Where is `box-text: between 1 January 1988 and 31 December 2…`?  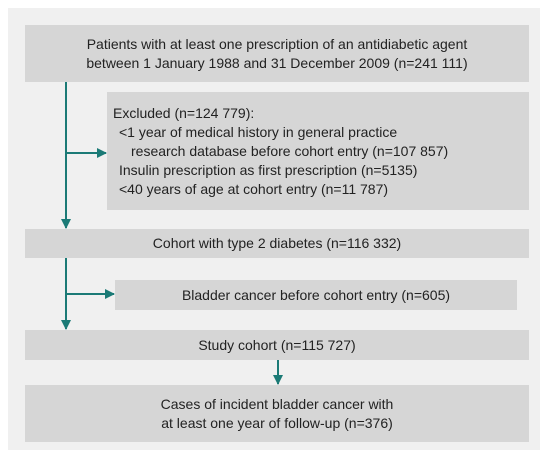
box-text: between 1 January 1988 and 31 December 2… is located at coordinates (277, 62).